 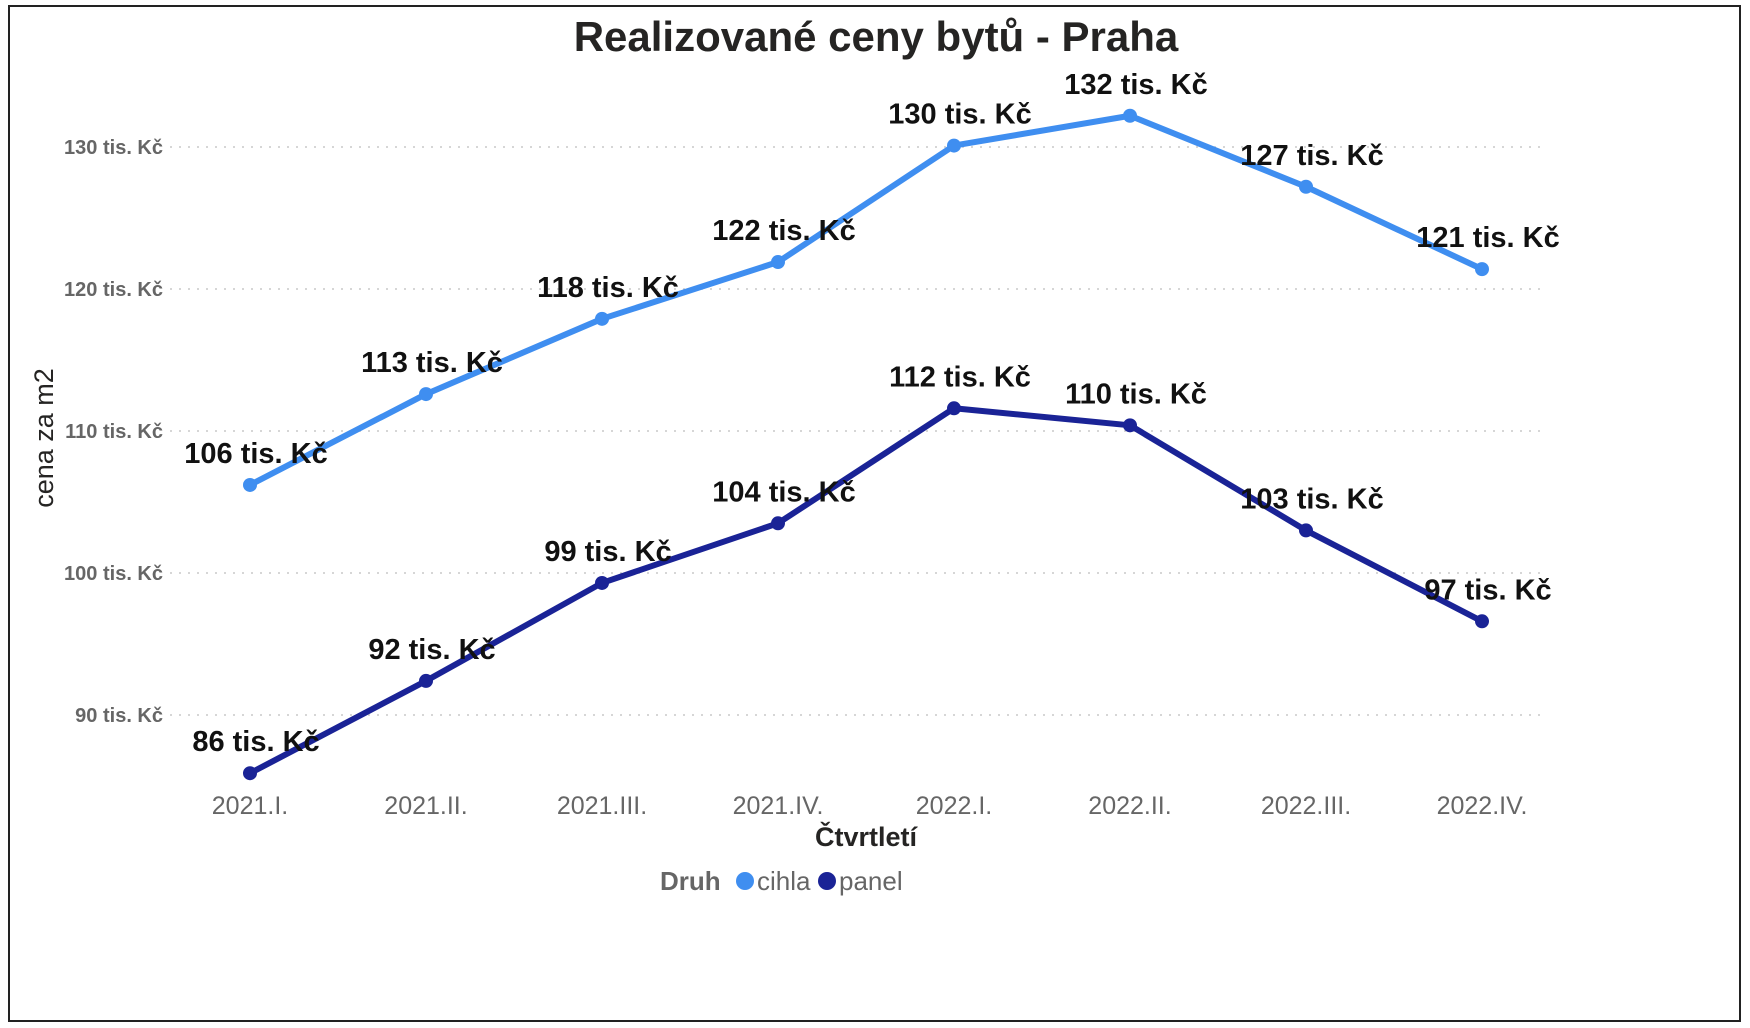 I want to click on y-tick-label: 120 tis. Kč, so click(x=113, y=290).